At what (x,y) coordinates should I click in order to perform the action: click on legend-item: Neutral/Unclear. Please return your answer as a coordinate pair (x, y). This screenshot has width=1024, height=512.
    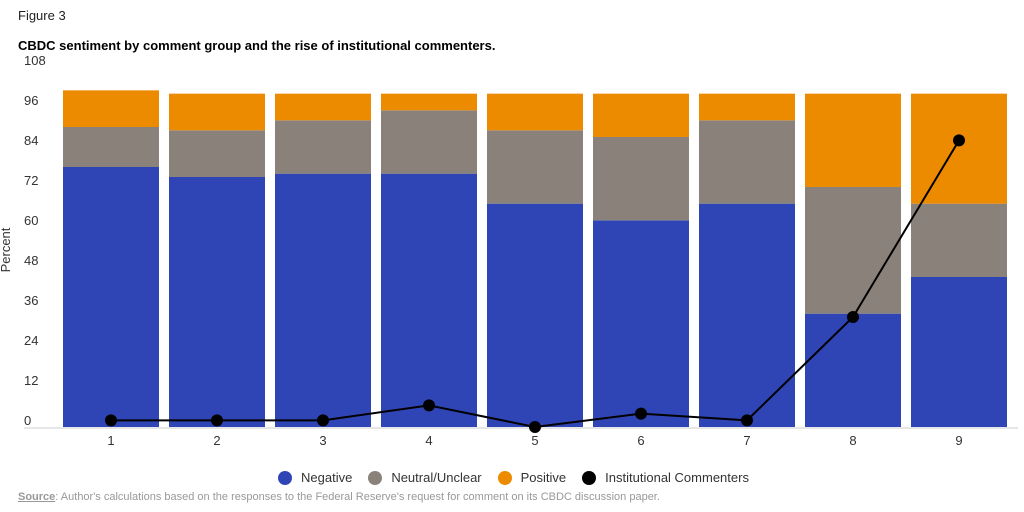
    Looking at the image, I should click on (425, 477).